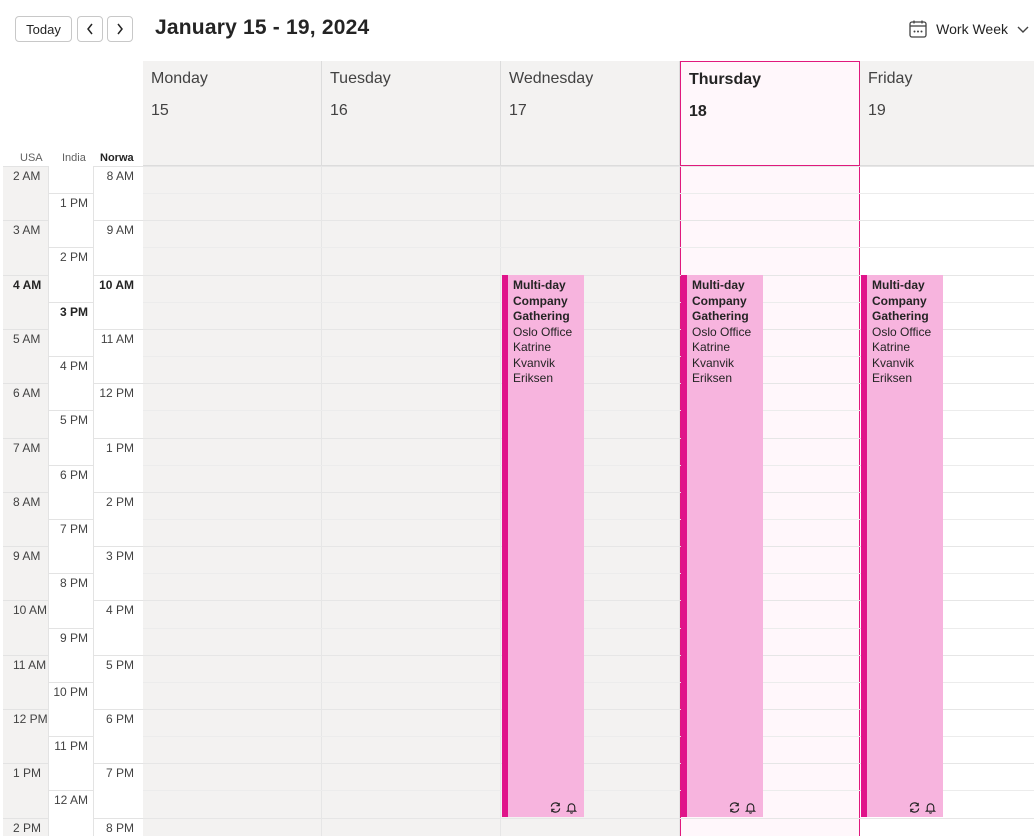 The width and height of the screenshot is (1034, 836). What do you see at coordinates (232, 501) in the screenshot?
I see `day-column-monday` at bounding box center [232, 501].